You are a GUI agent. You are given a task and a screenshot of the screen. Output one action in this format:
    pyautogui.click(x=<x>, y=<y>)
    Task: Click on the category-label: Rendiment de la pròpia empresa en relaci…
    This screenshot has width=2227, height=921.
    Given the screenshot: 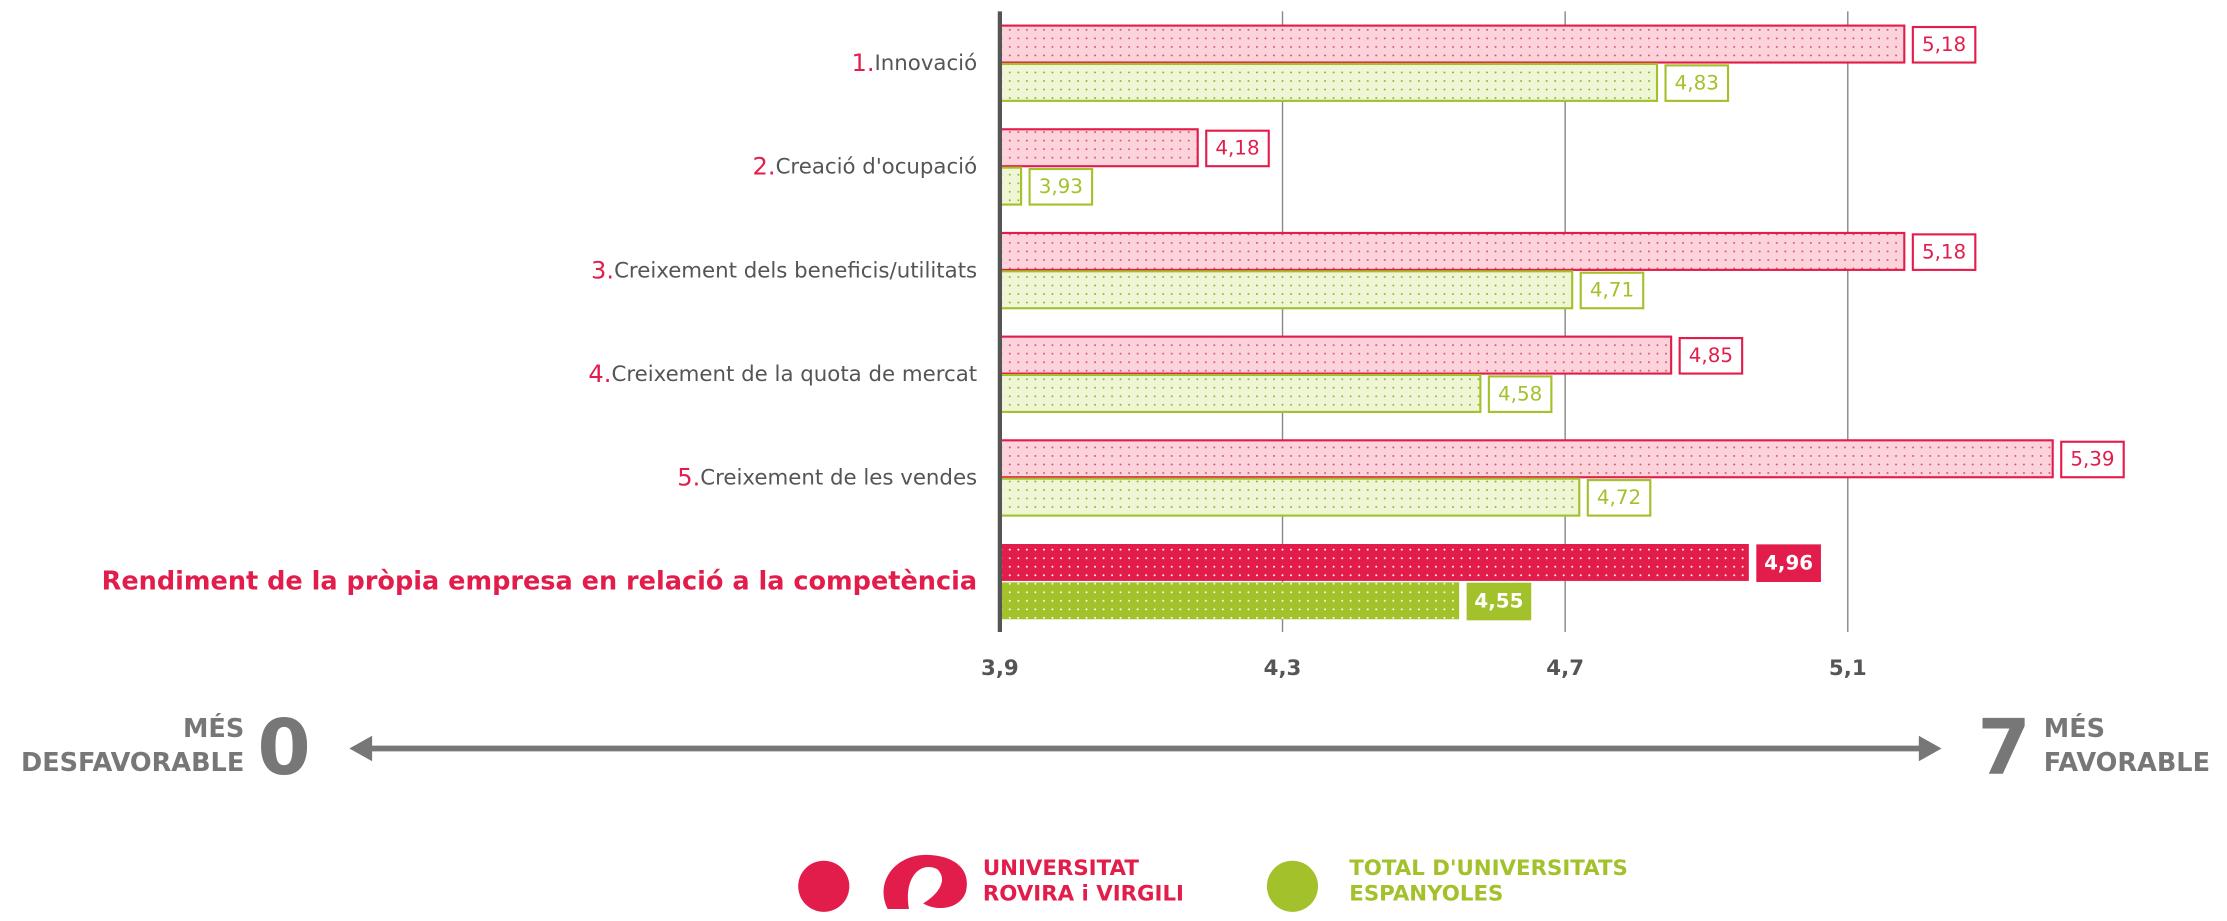 What is the action you would take?
    pyautogui.click(x=539, y=581)
    